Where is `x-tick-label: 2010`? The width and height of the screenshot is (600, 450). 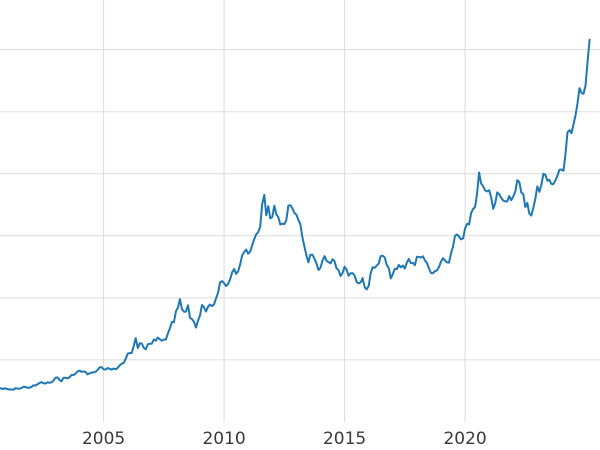
x-tick-label: 2010 is located at coordinates (223, 439).